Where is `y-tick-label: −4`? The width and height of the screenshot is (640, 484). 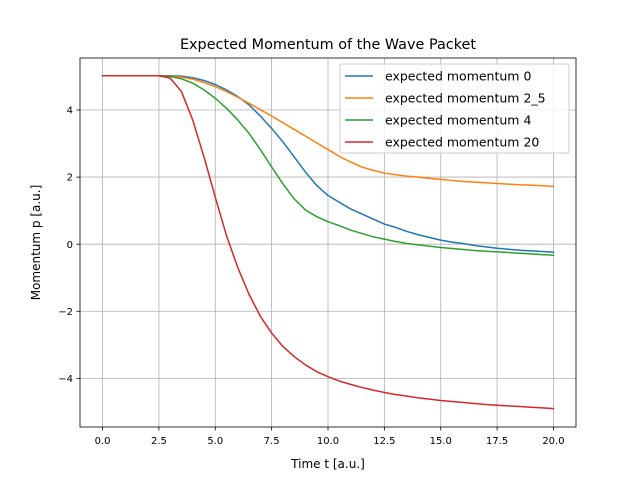 y-tick-label: −4 is located at coordinates (65, 379).